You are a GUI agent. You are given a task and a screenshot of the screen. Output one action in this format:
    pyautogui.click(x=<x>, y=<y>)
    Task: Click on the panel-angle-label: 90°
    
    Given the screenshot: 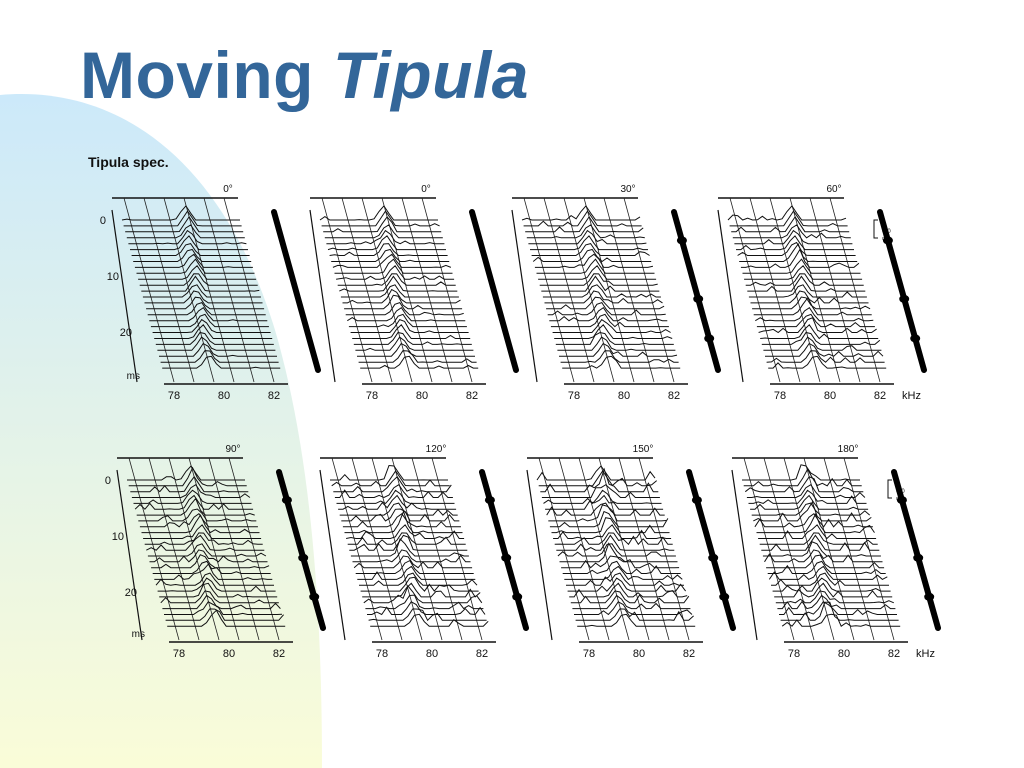 What is the action you would take?
    pyautogui.click(x=232, y=449)
    